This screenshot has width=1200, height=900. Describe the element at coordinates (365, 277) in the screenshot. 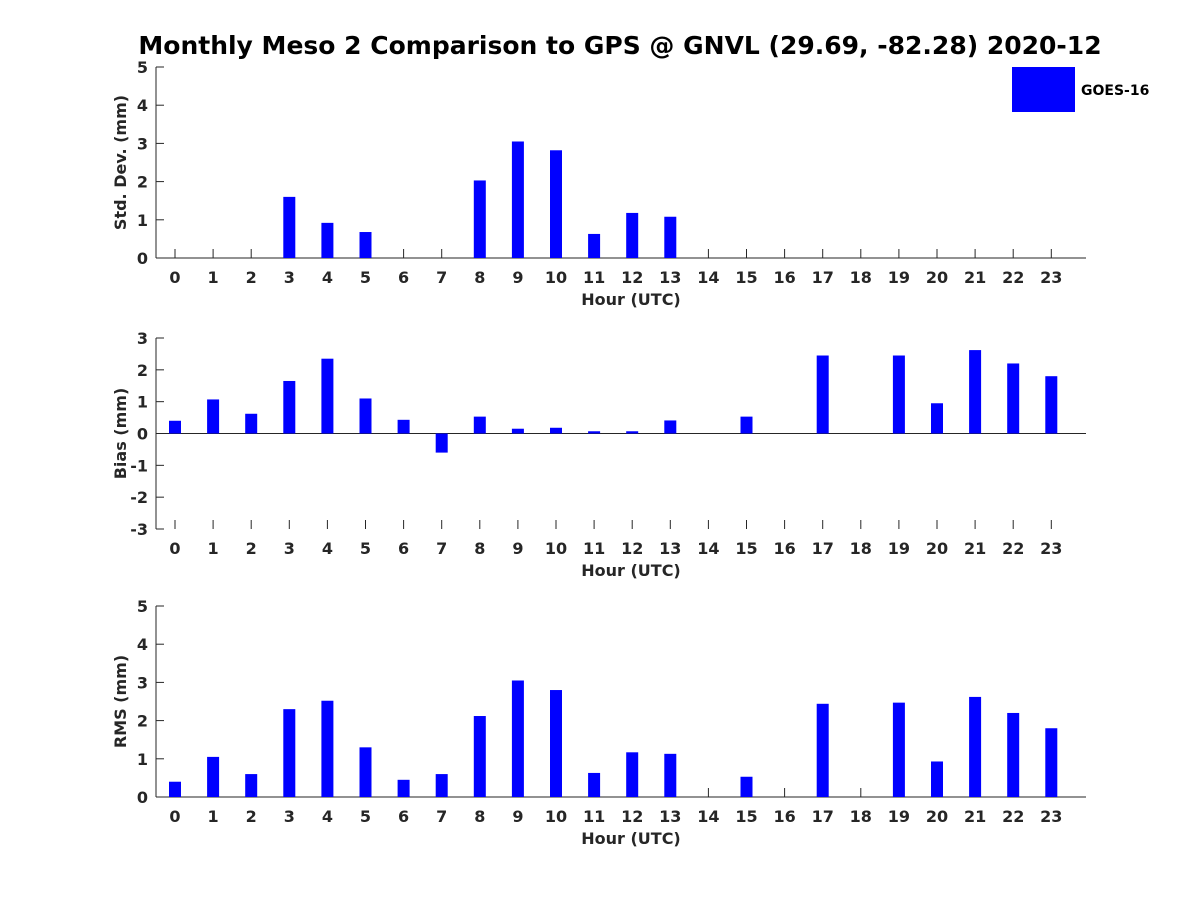

I see `x-tick-label: 5` at that location.